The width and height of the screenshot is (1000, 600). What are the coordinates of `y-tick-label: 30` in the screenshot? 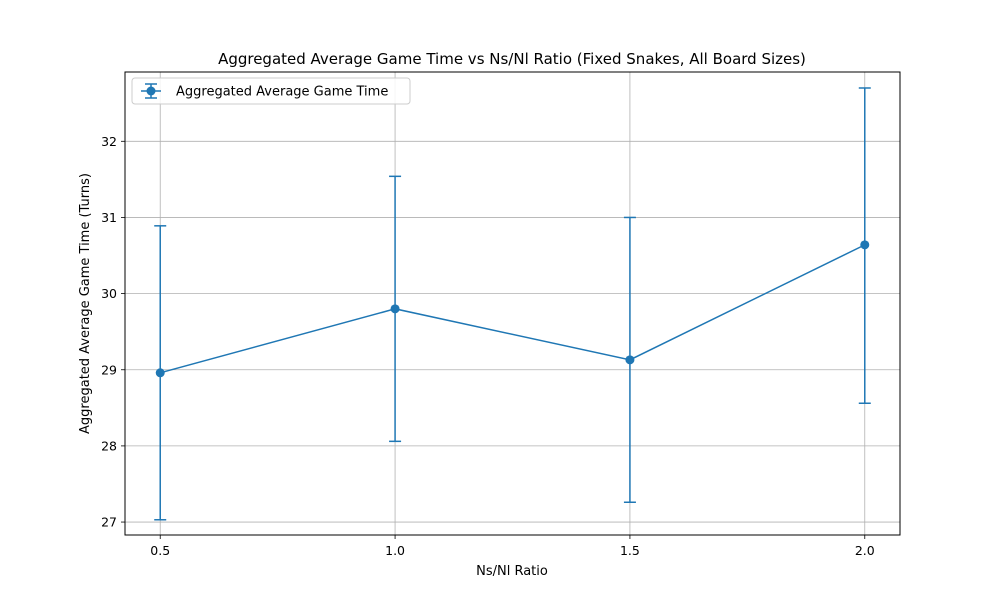 It's located at (109, 293).